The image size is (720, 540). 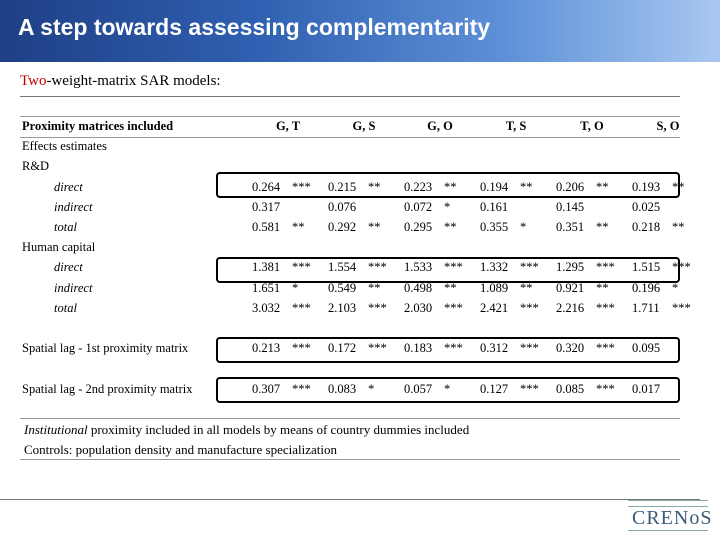 What do you see at coordinates (418, 206) in the screenshot?
I see `cell-value: 0.072` at bounding box center [418, 206].